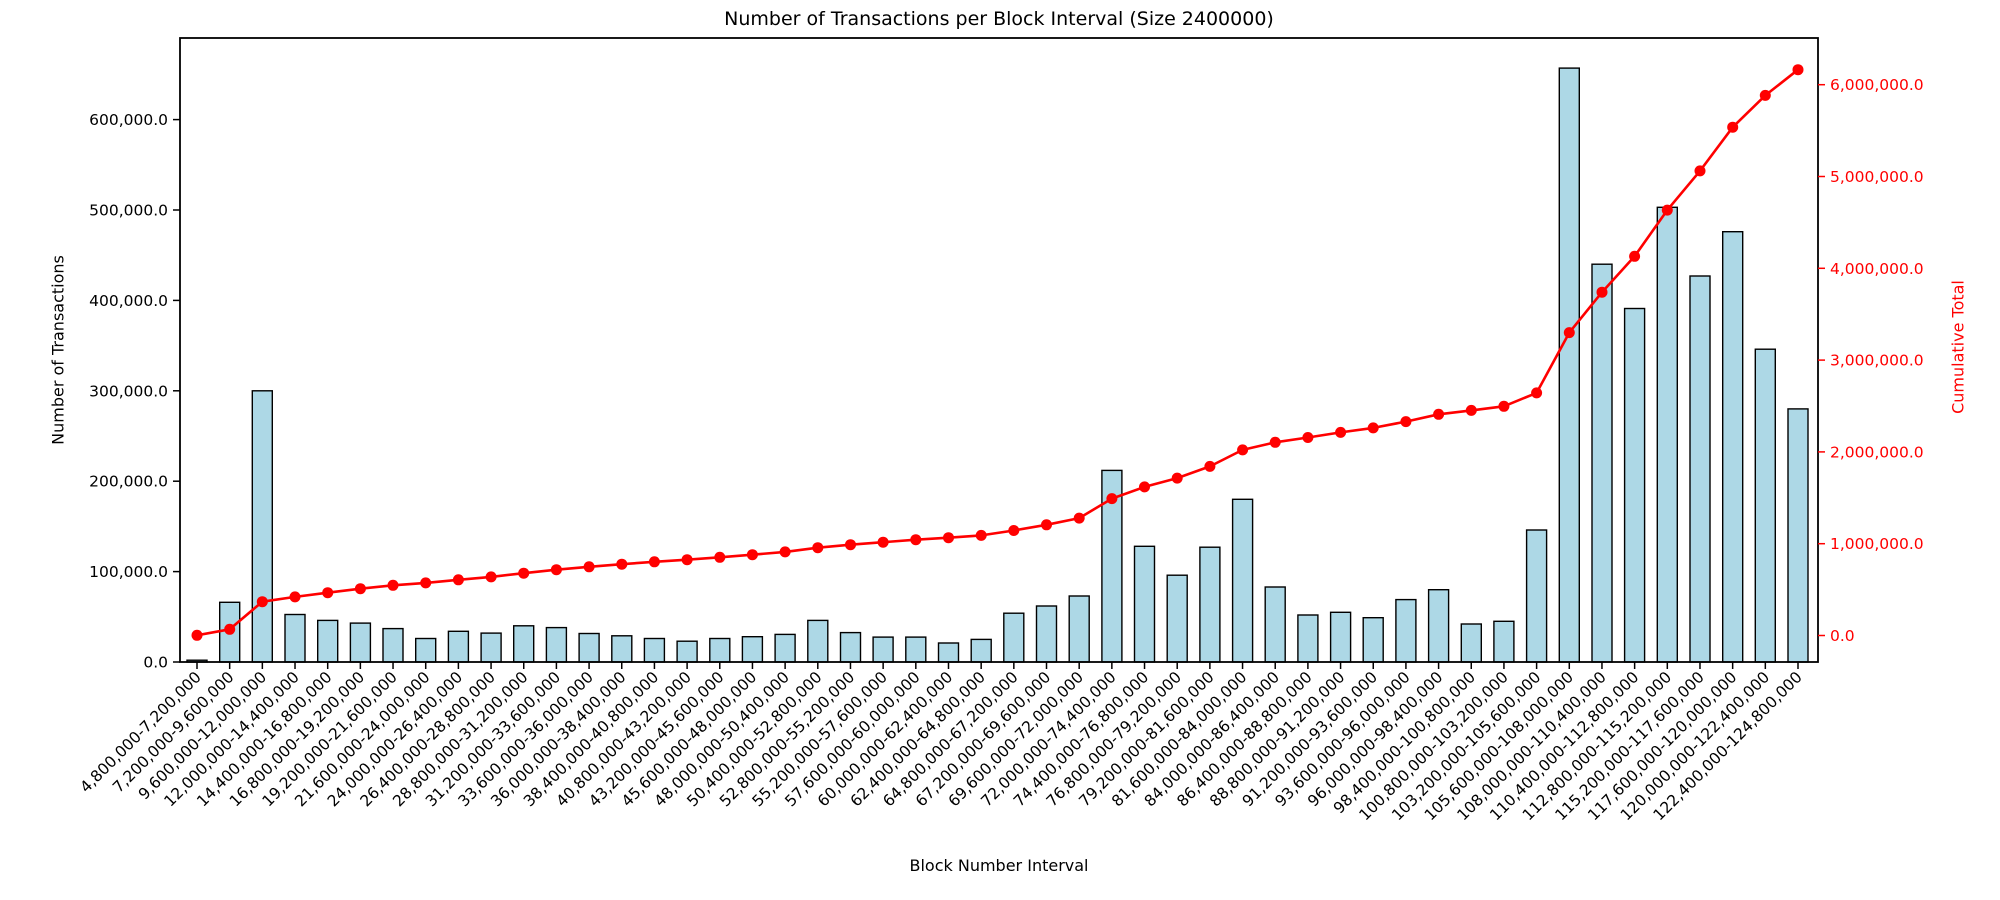 The height and width of the screenshot is (900, 2000). I want to click on right-tick-label: 3,000,000.0, so click(1877, 361).